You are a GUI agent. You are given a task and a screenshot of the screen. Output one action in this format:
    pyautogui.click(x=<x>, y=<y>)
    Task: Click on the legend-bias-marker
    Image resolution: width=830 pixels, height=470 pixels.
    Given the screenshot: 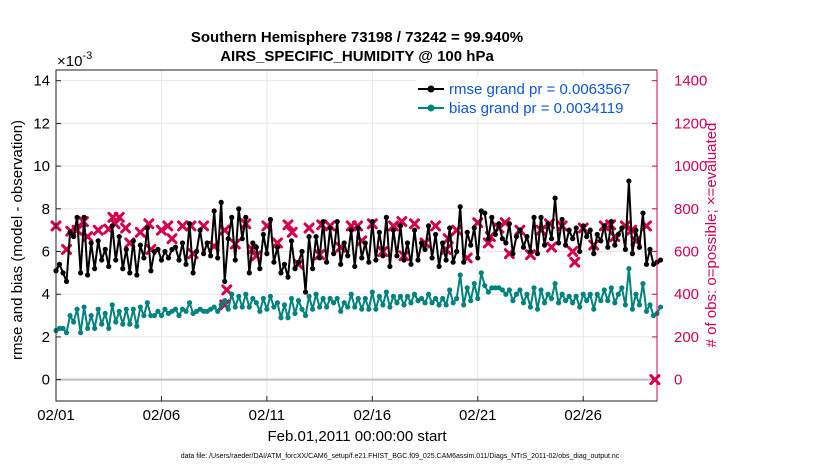 What is the action you would take?
    pyautogui.click(x=431, y=108)
    